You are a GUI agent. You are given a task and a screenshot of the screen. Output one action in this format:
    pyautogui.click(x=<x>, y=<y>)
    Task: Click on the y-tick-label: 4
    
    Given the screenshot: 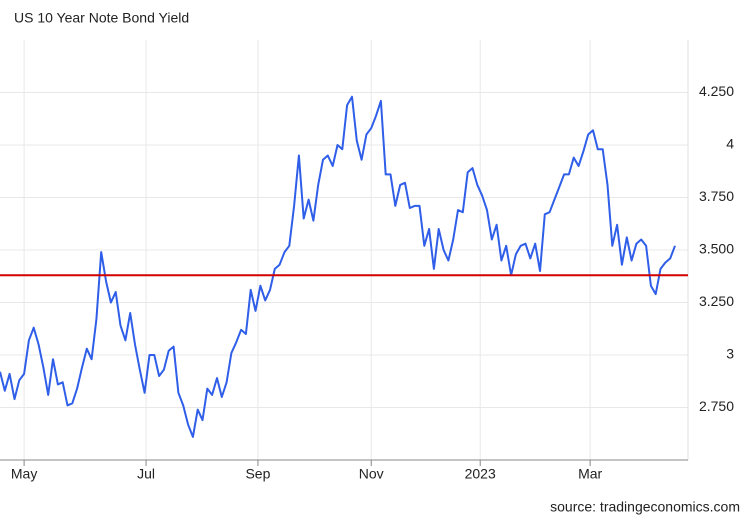 What is the action you would take?
    pyautogui.click(x=730, y=144)
    